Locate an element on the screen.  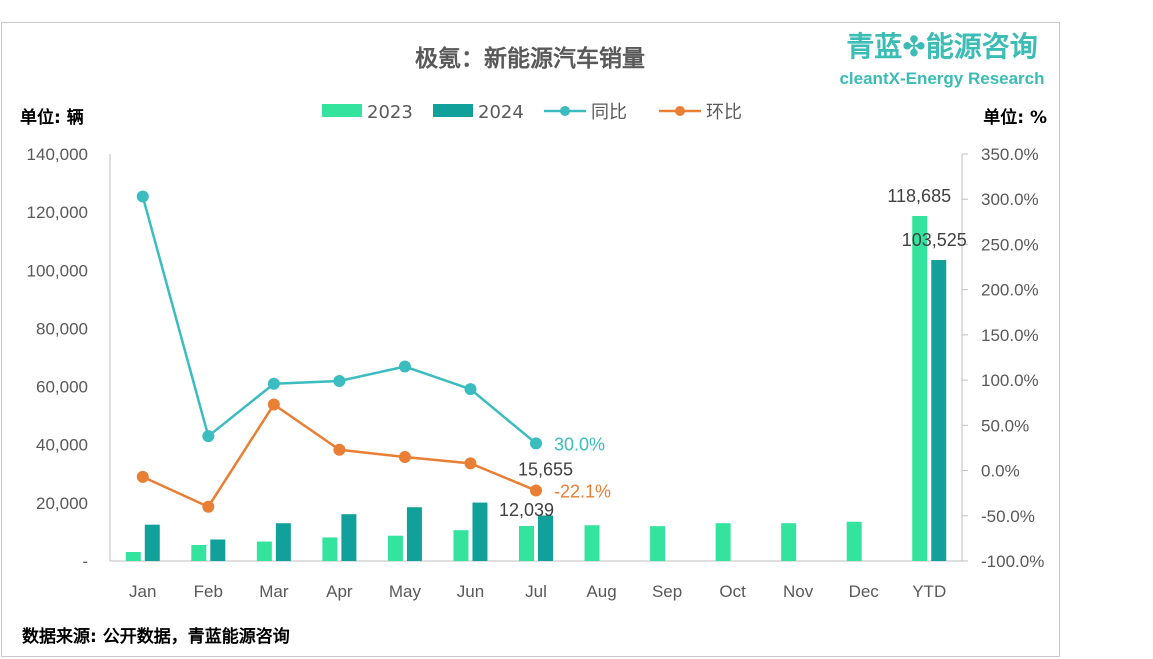
y-tick-label: 20,000 is located at coordinates (62, 503).